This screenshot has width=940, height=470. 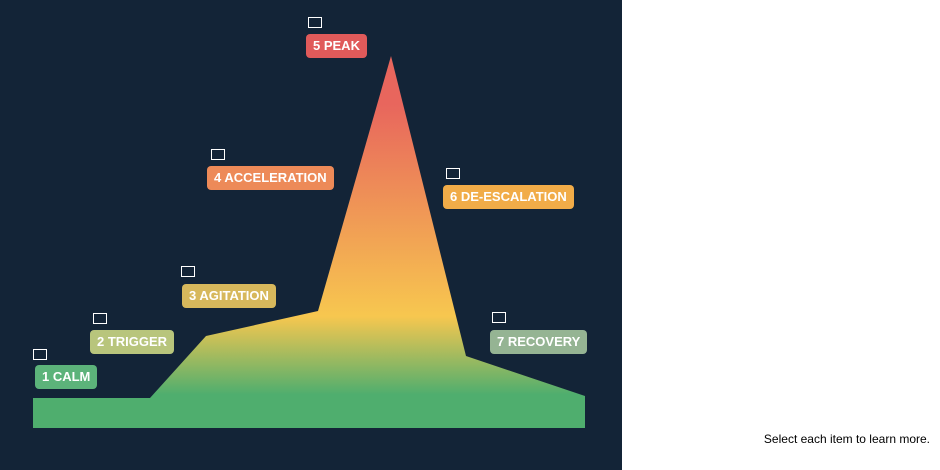 I want to click on stage-checkbox-calm, so click(x=40, y=354).